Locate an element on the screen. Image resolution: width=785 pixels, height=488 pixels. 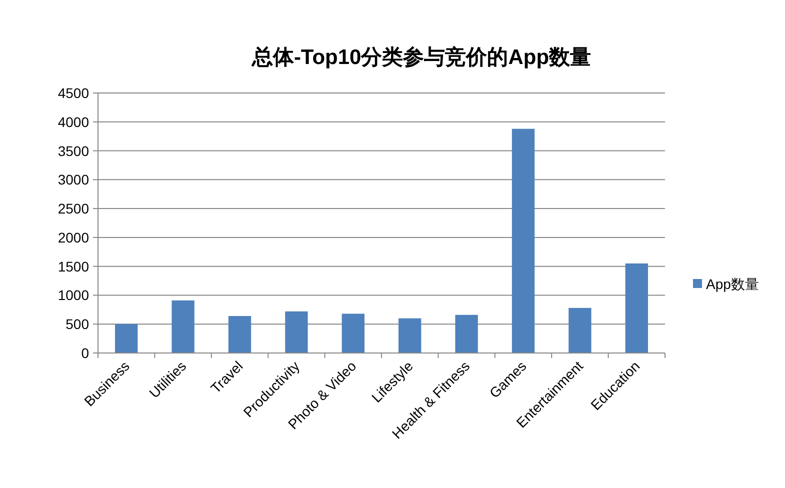
y-tick-label: 3500 is located at coordinates (74, 150).